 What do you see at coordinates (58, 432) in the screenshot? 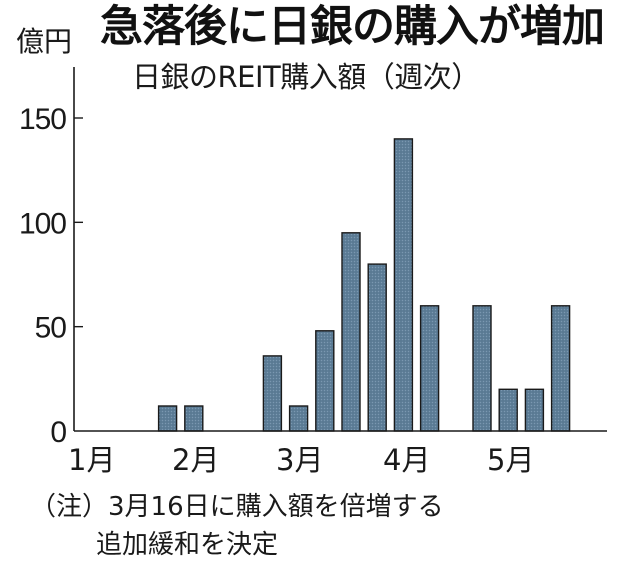
I see `y-tick-label: 0` at bounding box center [58, 432].